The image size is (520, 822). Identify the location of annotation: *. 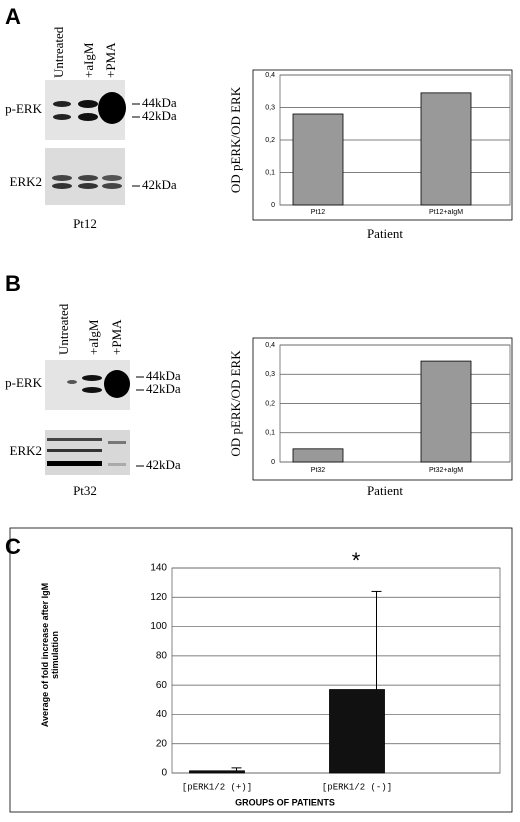
(356, 560).